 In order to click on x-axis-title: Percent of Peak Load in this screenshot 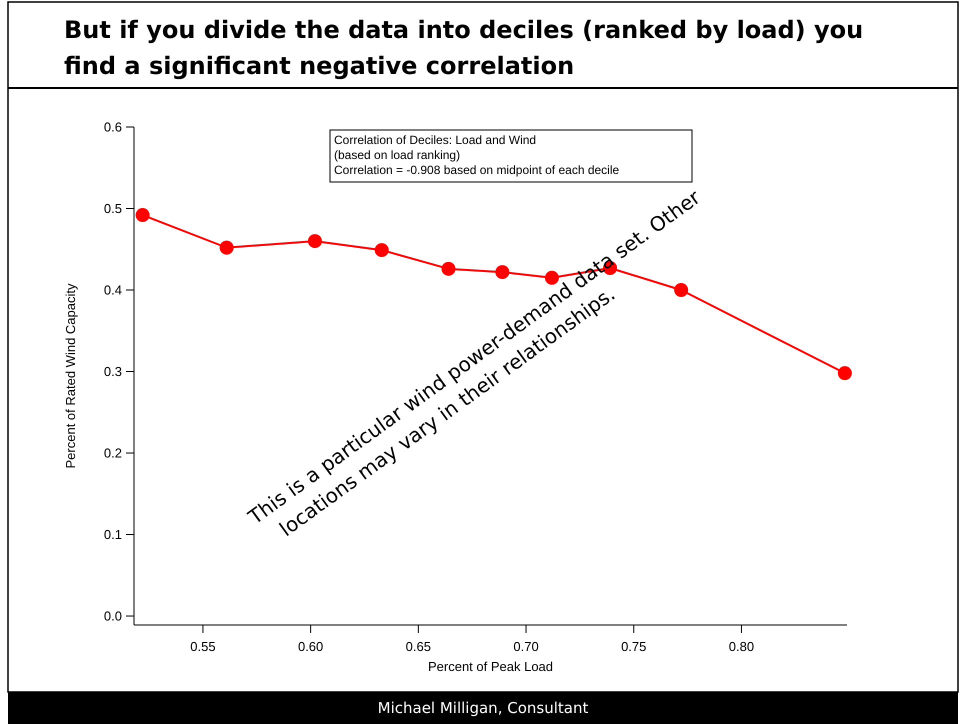, I will do `click(491, 666)`.